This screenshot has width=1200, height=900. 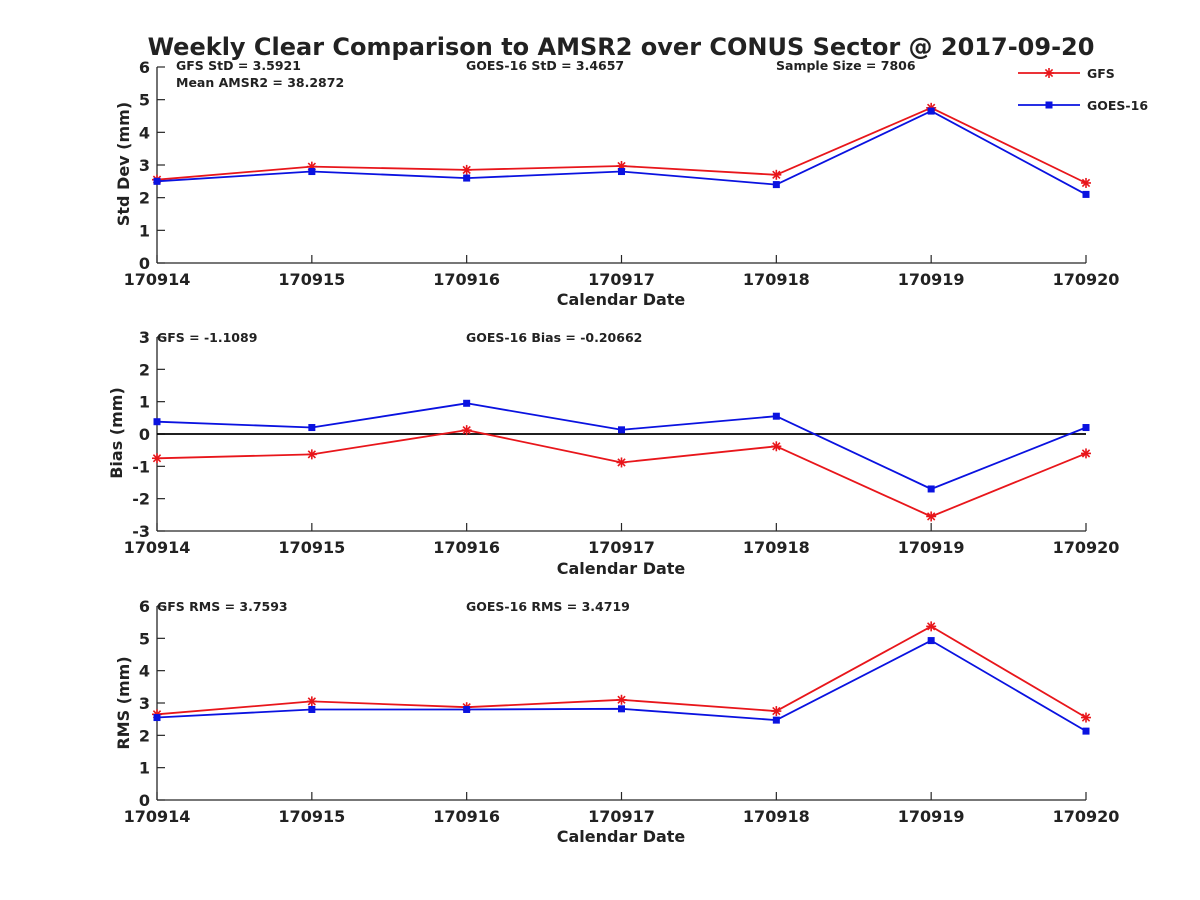 I want to click on rms-y-tick-label: 6, so click(x=144, y=606).